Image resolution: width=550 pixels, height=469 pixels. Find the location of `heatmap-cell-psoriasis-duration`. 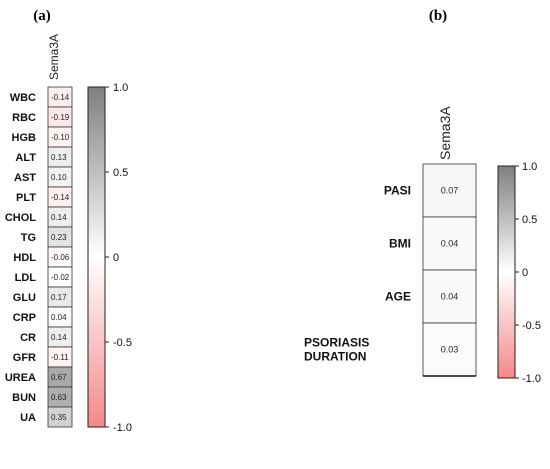

heatmap-cell-psoriasis-duration is located at coordinates (449, 349).